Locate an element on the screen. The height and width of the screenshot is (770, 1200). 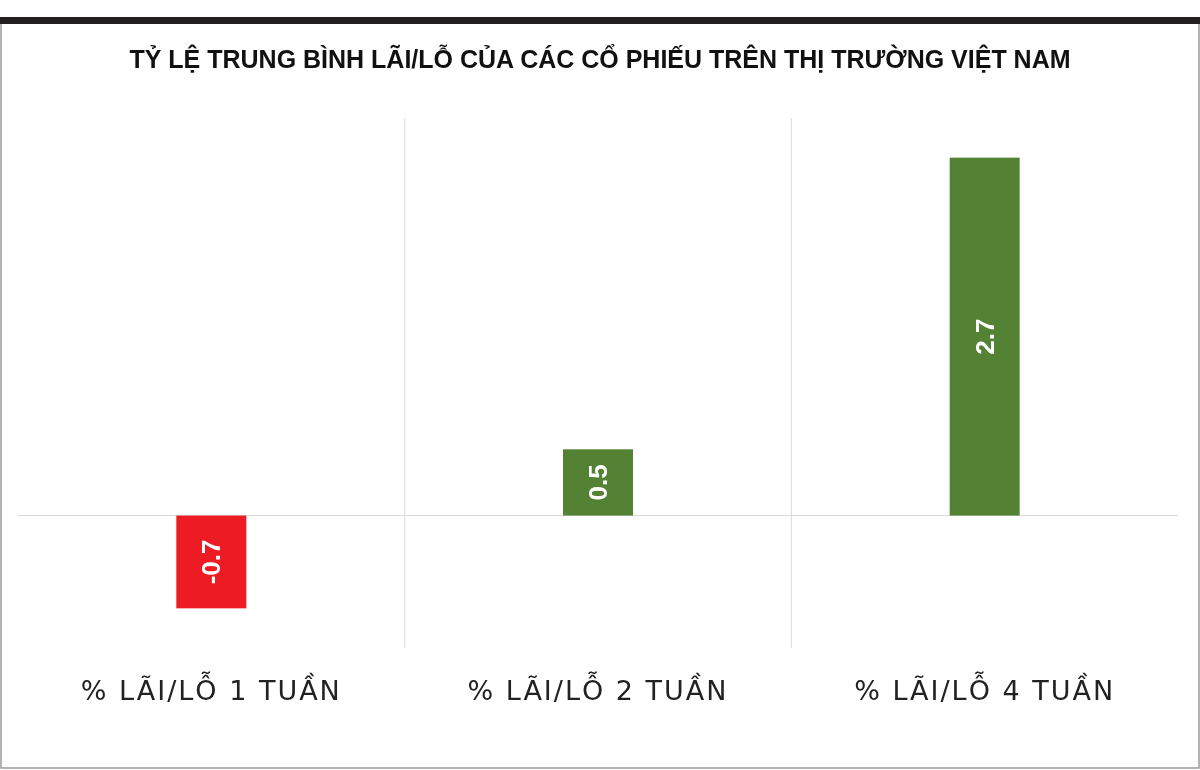
data-label: 2.7 is located at coordinates (984, 336).